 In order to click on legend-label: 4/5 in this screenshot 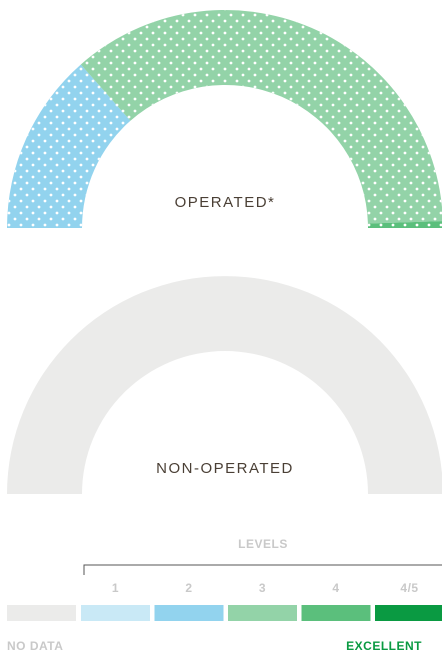, I will do `click(409, 588)`.